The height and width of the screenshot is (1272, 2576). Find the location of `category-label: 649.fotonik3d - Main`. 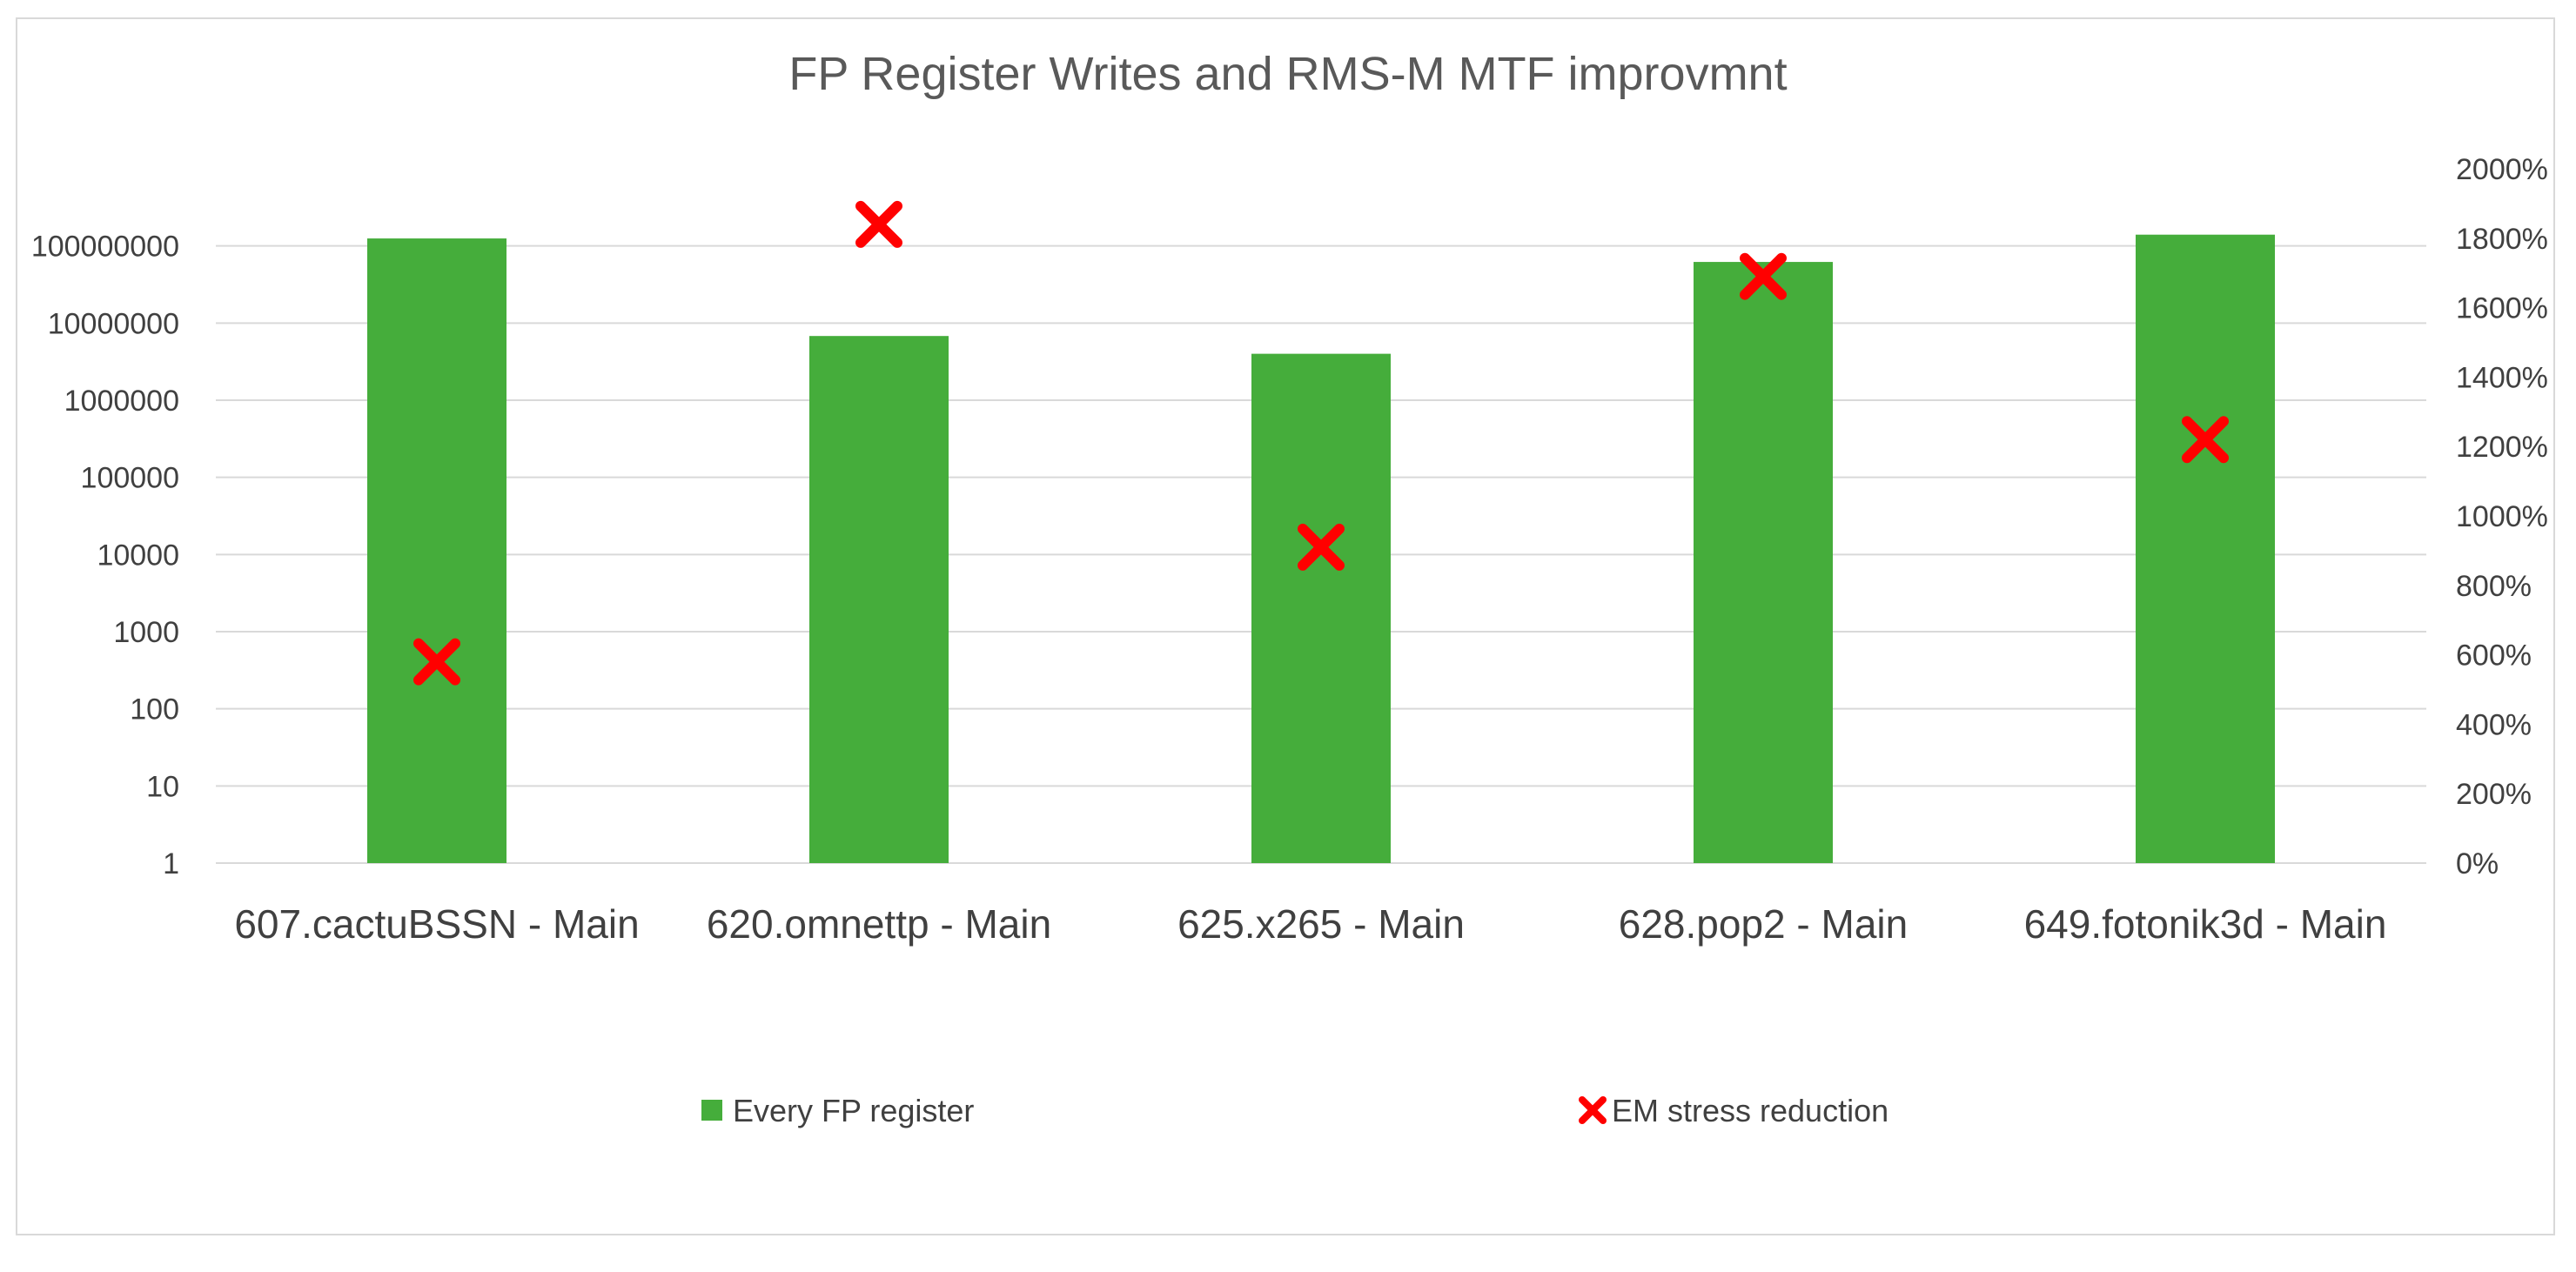

category-label: 649.fotonik3d - Main is located at coordinates (2205, 924).